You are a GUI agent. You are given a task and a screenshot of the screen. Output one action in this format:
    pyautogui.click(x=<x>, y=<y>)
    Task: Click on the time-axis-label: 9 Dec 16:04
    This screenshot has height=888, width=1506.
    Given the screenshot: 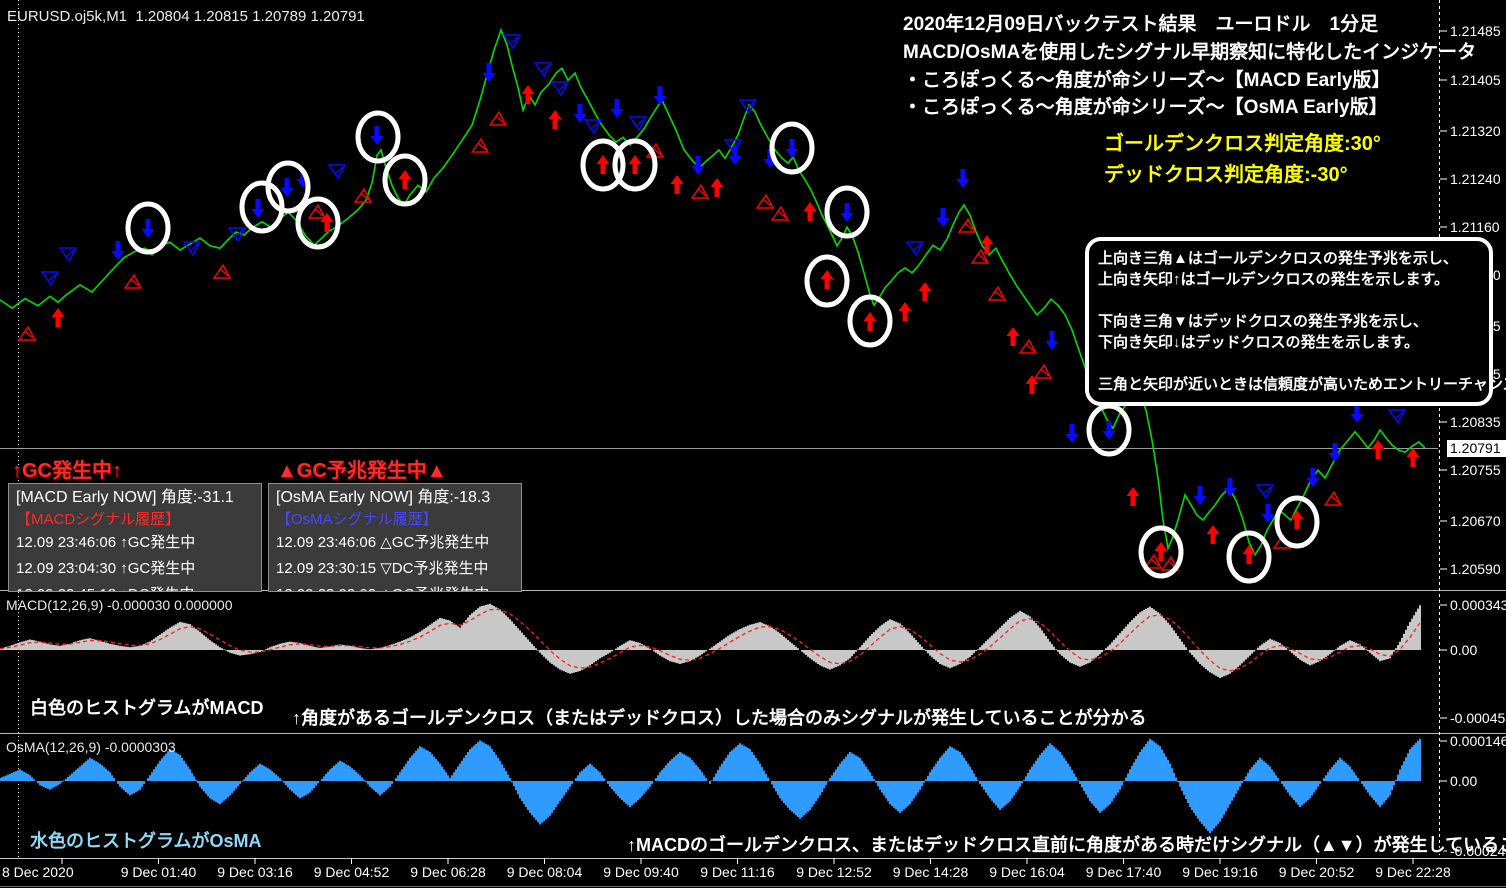 What is the action you would take?
    pyautogui.click(x=1027, y=872)
    